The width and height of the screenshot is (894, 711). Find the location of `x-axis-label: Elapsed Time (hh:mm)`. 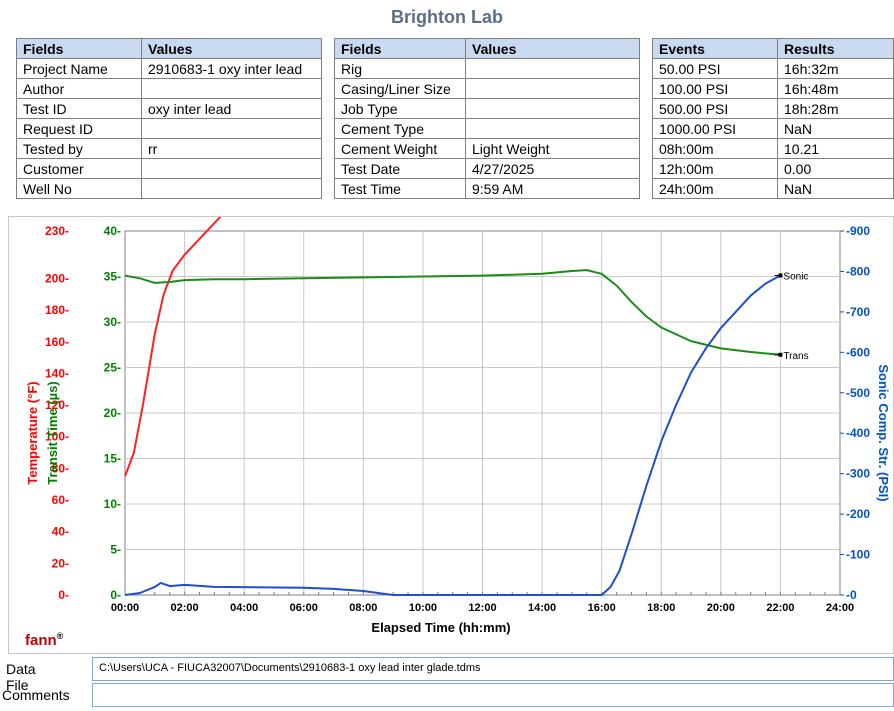

x-axis-label: Elapsed Time (hh:mm) is located at coordinates (440, 627).